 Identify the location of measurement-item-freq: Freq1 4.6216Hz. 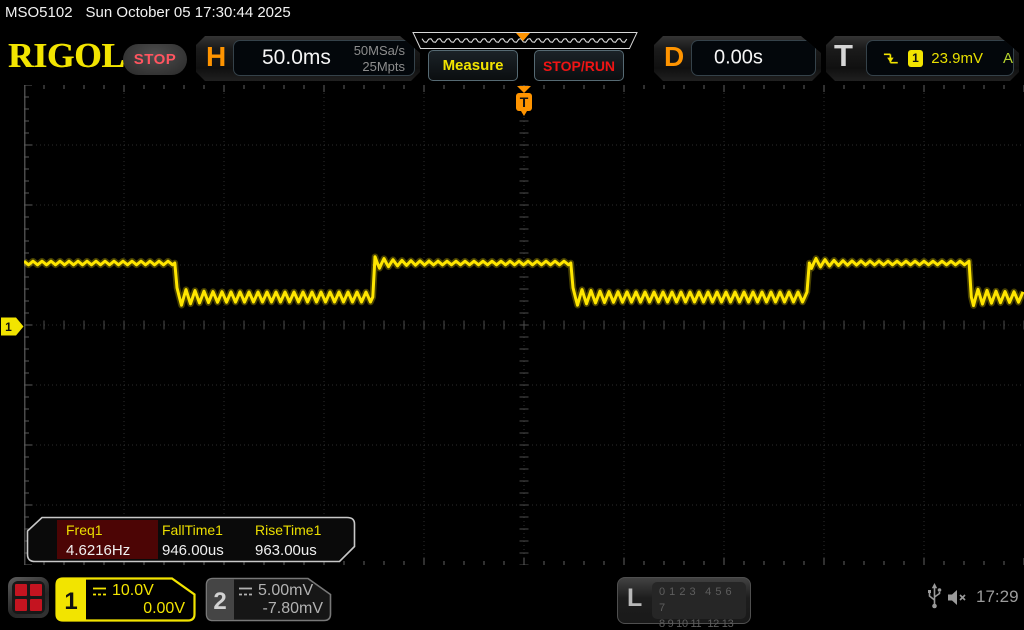
(98, 540).